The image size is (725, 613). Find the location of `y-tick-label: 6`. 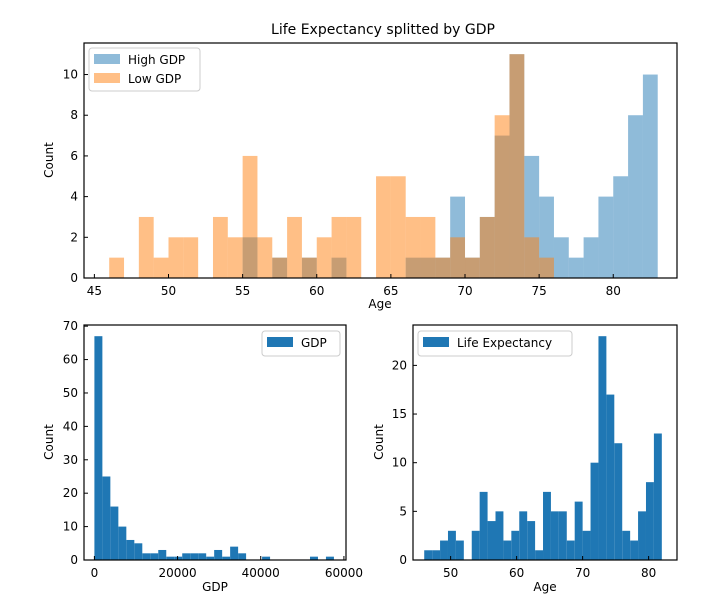

y-tick-label: 6 is located at coordinates (74, 156).